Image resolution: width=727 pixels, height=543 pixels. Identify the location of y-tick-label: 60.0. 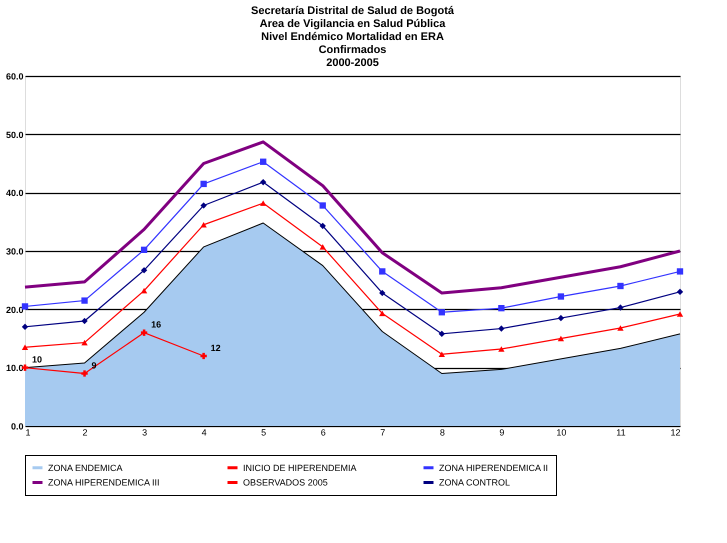
(15, 77).